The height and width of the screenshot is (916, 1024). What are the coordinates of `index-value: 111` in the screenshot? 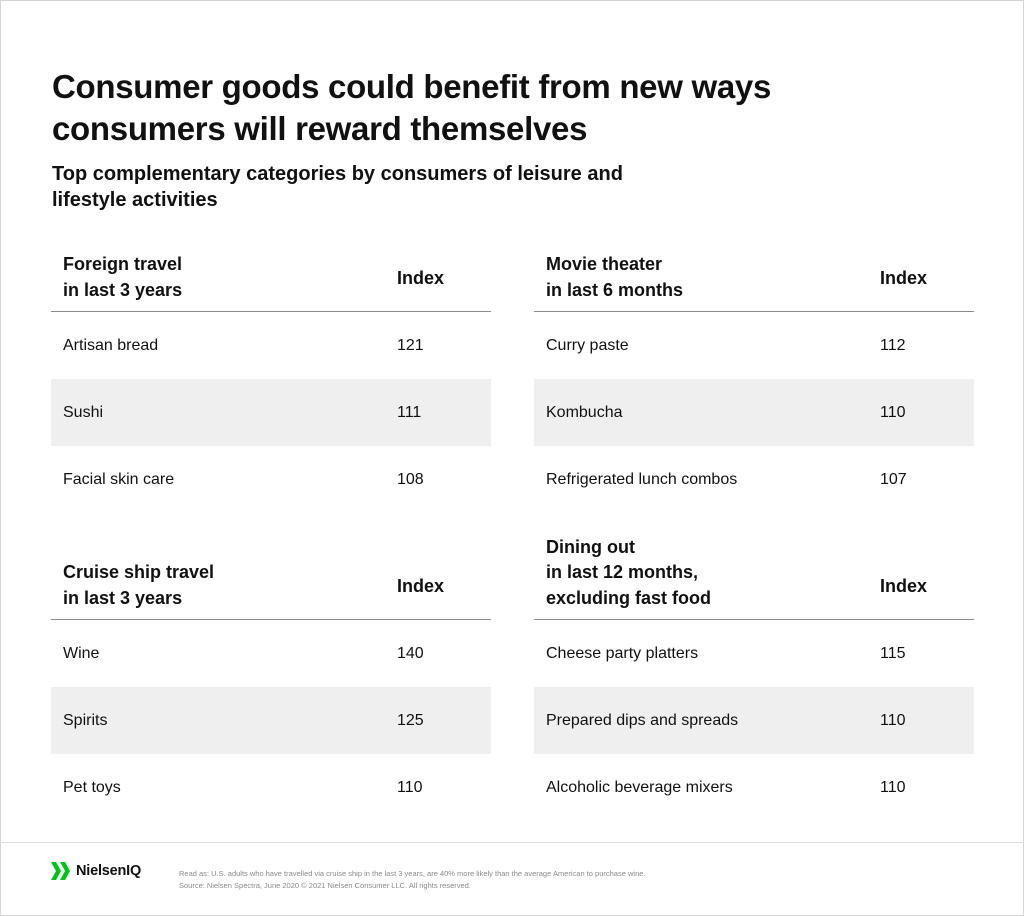 It's located at (409, 412).